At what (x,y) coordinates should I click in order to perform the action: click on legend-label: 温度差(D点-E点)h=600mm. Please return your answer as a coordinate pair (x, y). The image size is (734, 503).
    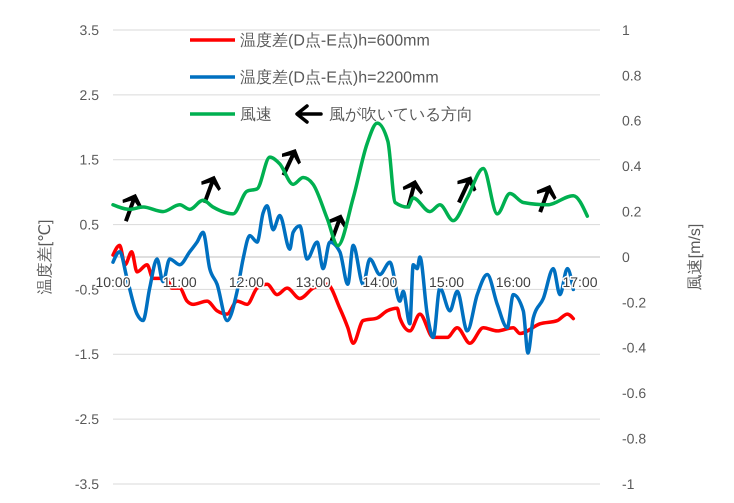
    Looking at the image, I should click on (335, 41).